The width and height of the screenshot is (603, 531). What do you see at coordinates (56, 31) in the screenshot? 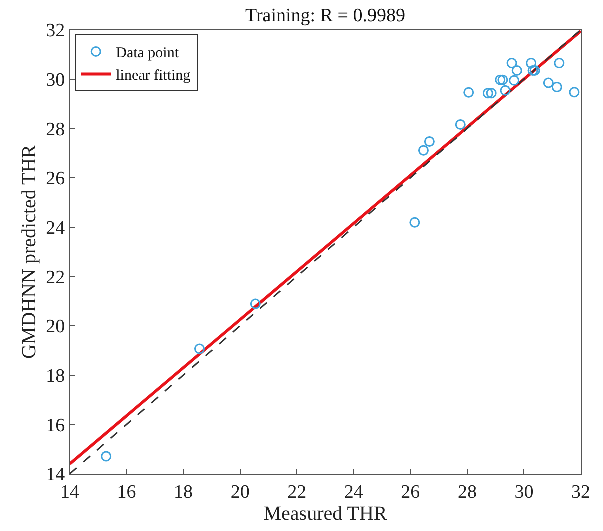
I see `y-tick-label: 32` at bounding box center [56, 31].